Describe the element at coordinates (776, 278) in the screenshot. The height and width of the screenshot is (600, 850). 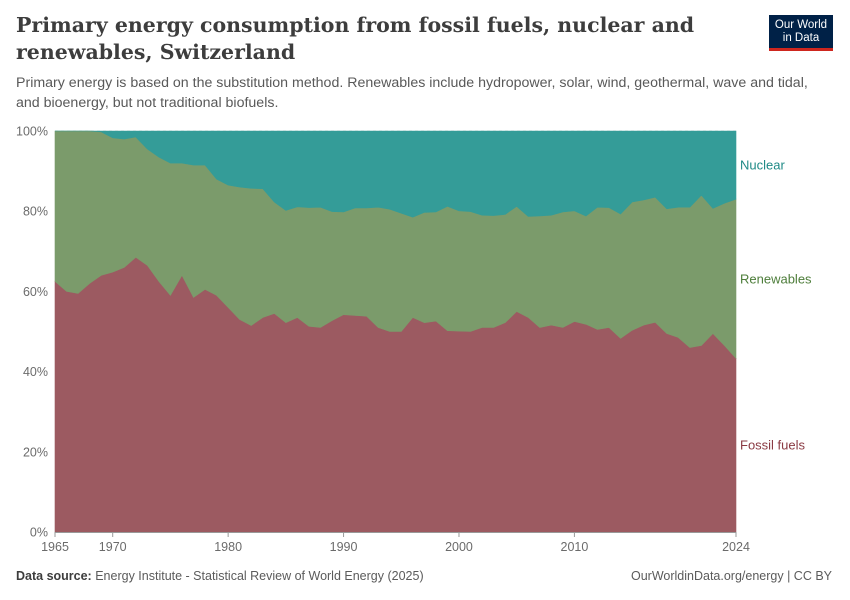
I see `label-renewables: Renewables` at that location.